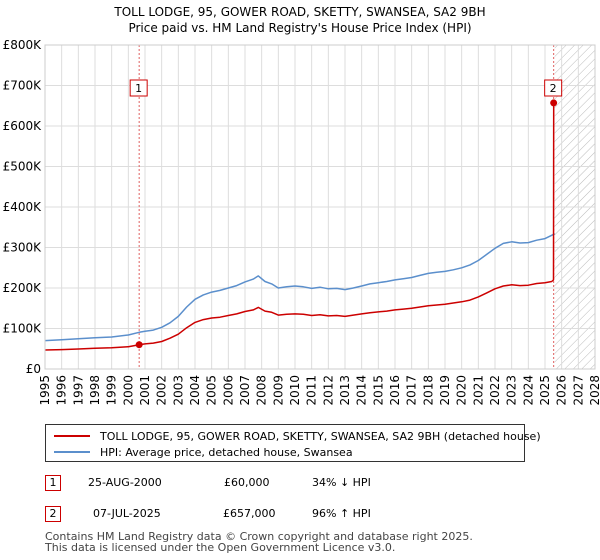 This screenshot has width=600, height=560. What do you see at coordinates (128, 390) in the screenshot?
I see `x-tick-label: 2000` at bounding box center [128, 390].